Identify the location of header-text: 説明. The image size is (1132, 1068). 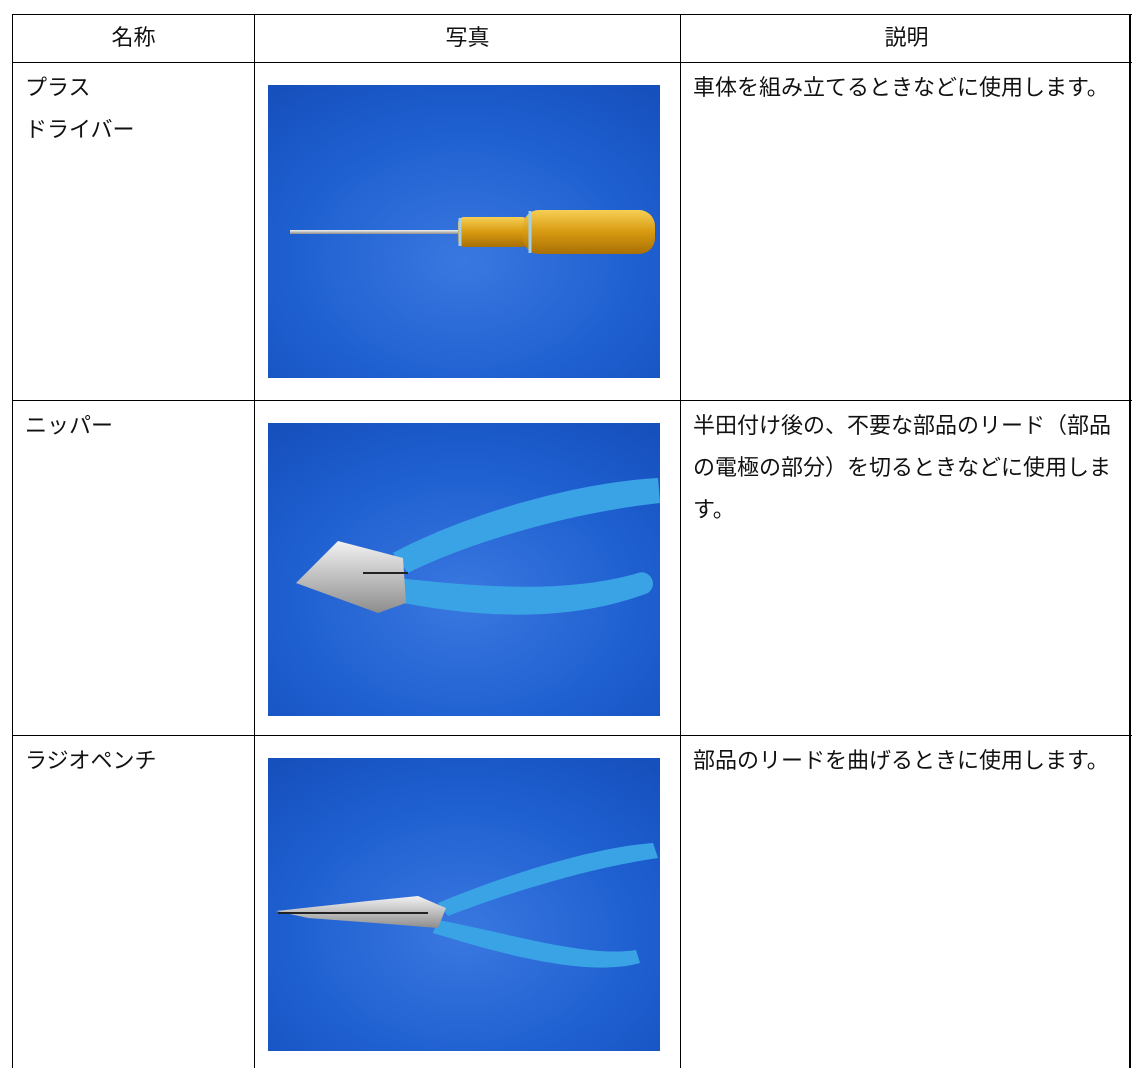
(906, 37).